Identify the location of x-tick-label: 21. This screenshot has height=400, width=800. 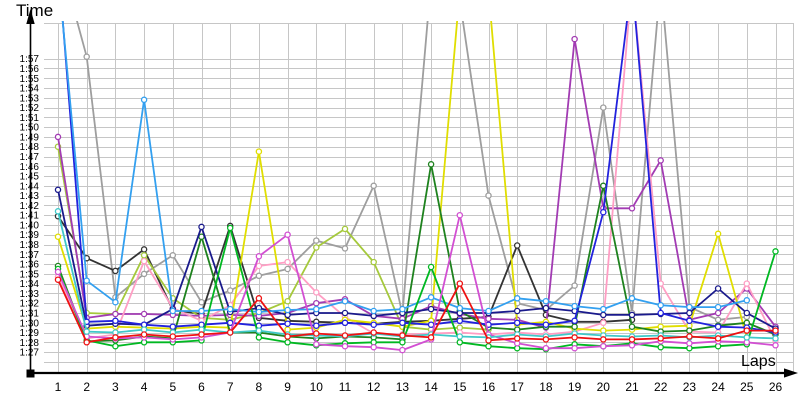
(632, 387).